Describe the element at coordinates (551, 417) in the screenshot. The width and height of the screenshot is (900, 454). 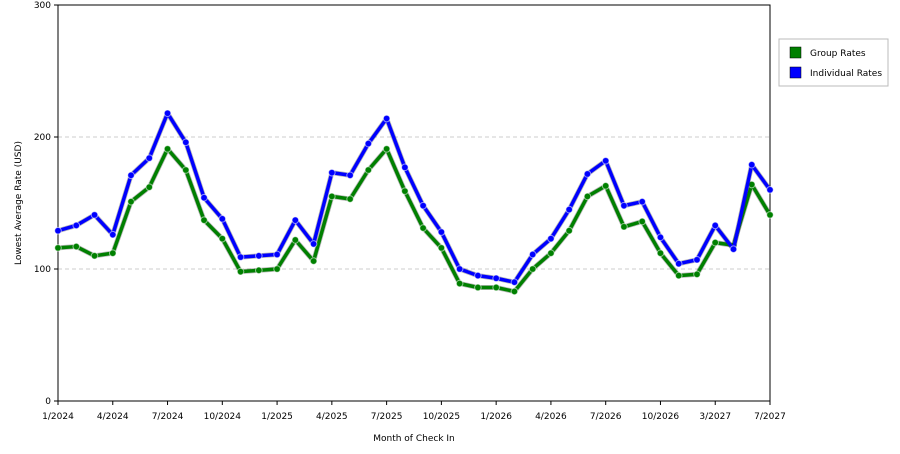
I see `x-tick-label: 4/2026` at that location.